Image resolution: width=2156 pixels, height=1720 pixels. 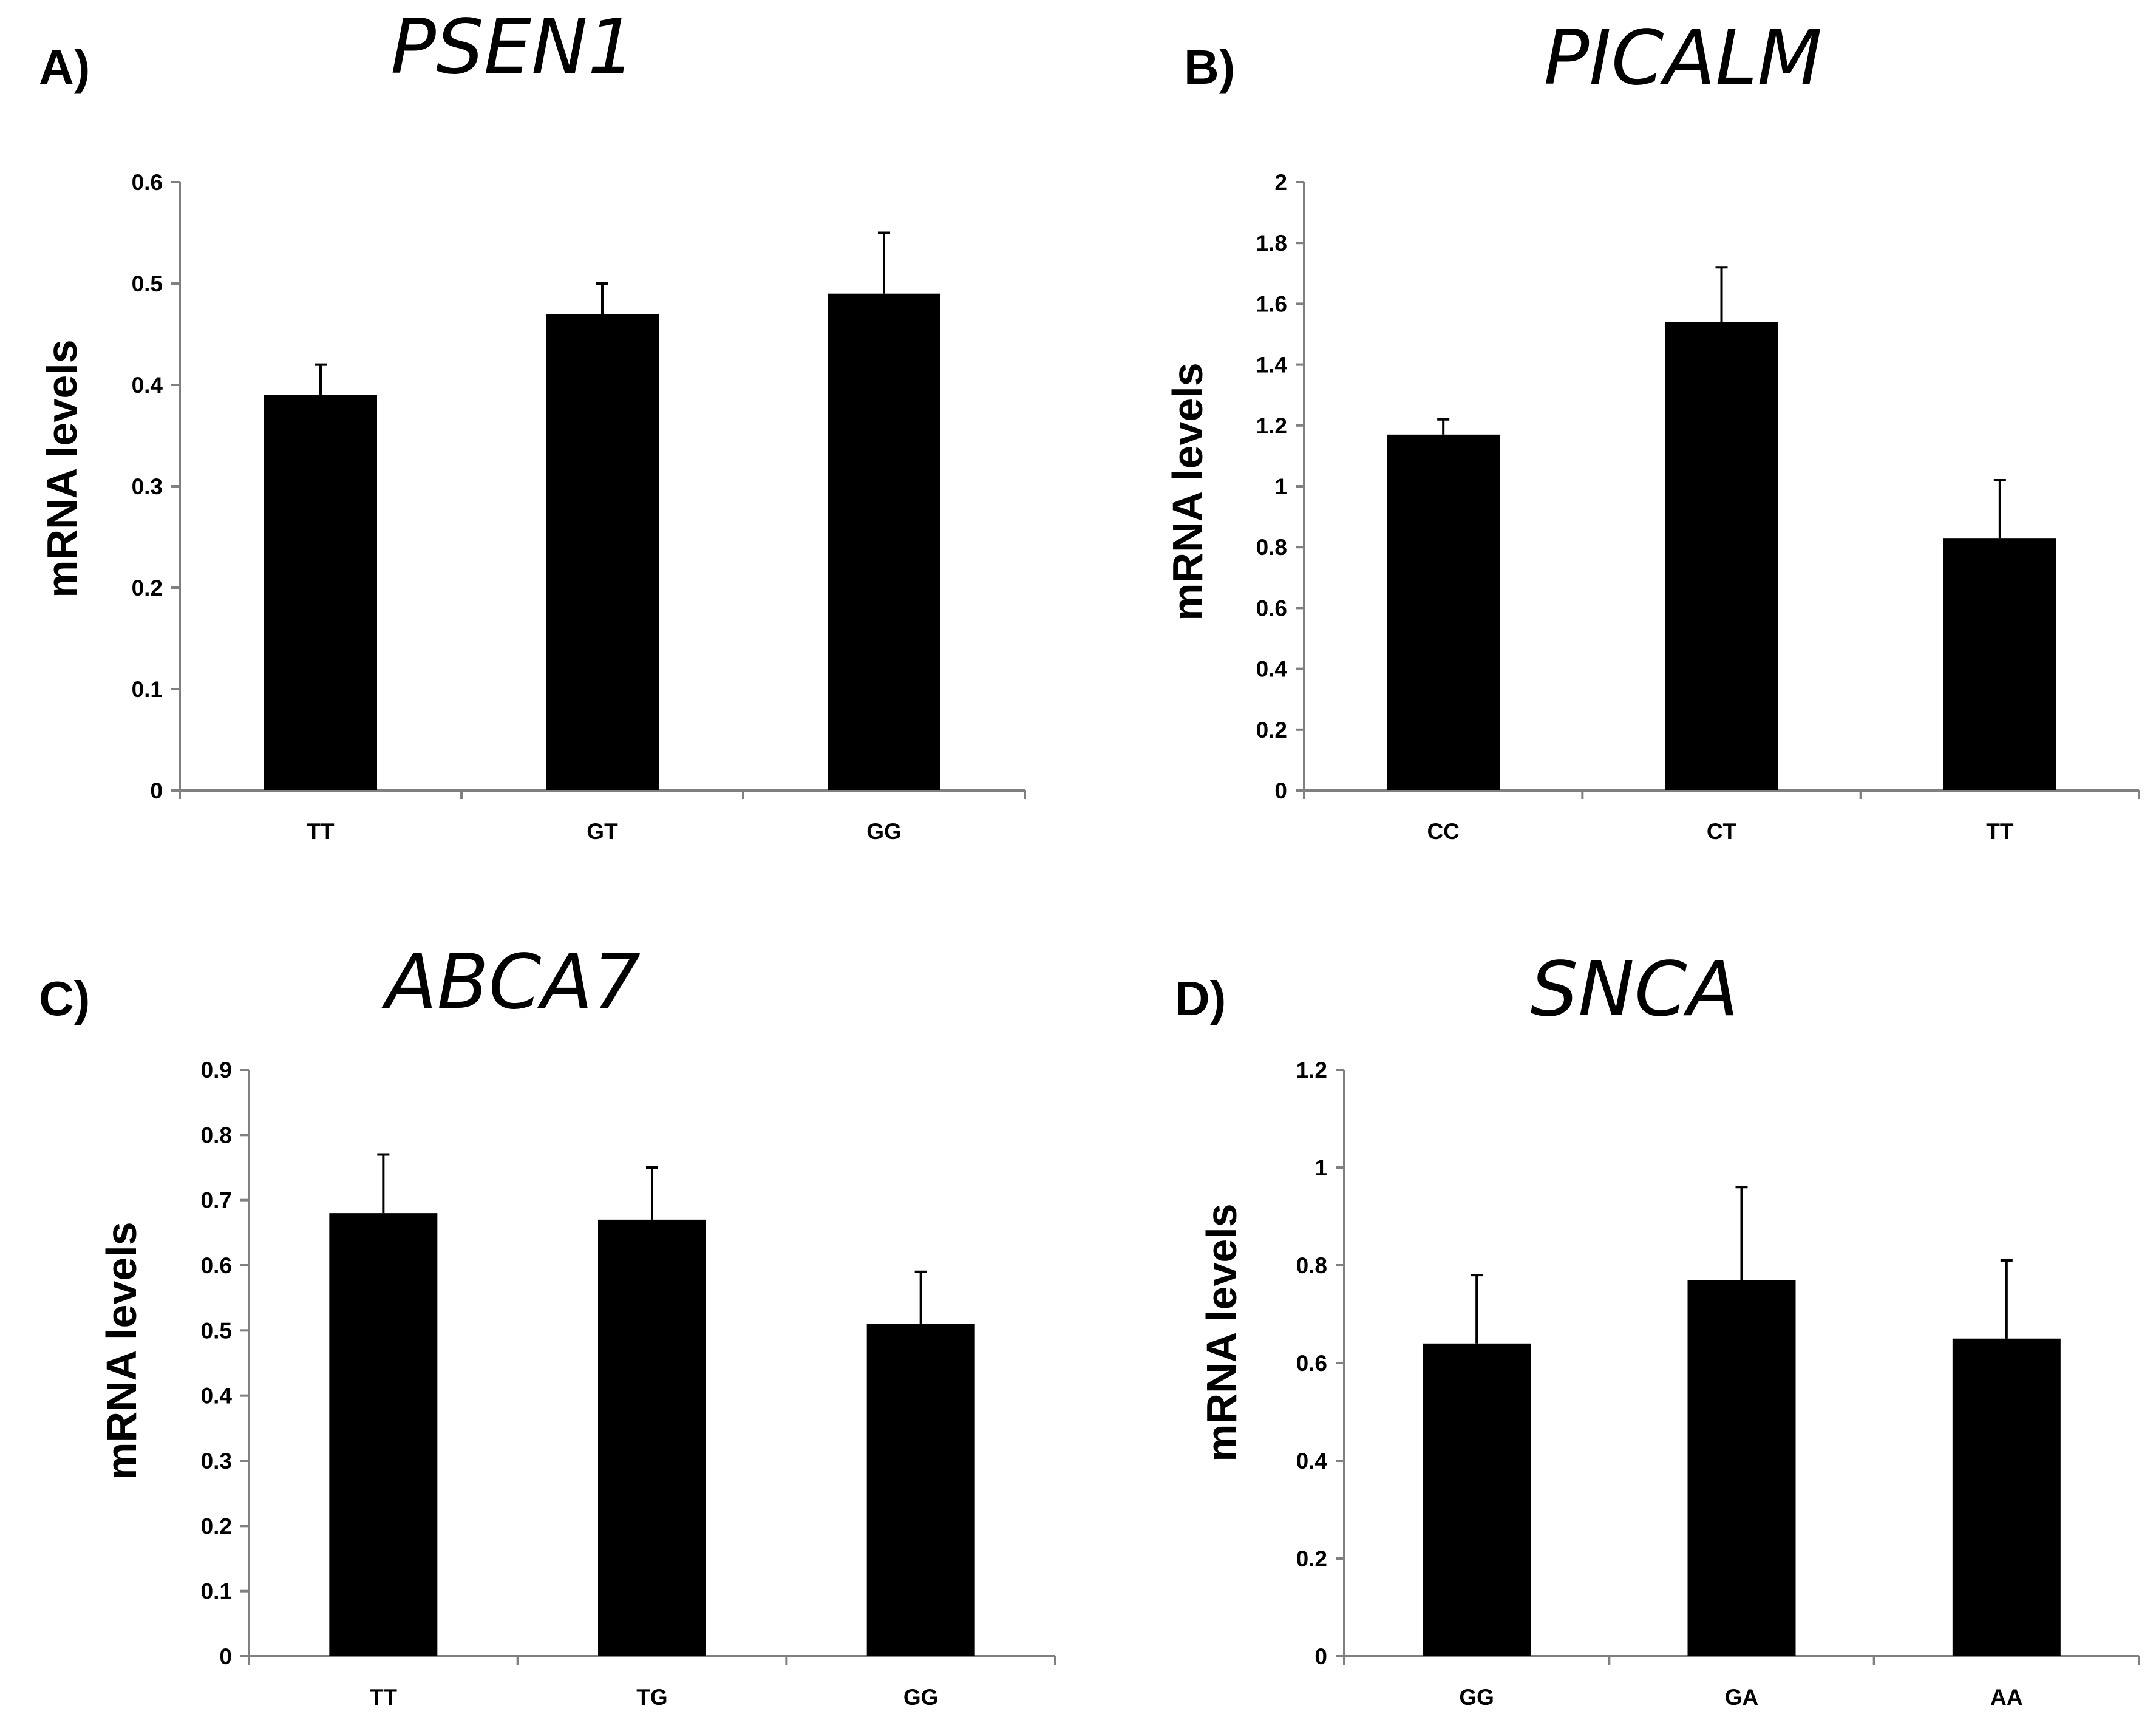 What do you see at coordinates (64, 998) in the screenshot?
I see `panel-letter-c: C)` at bounding box center [64, 998].